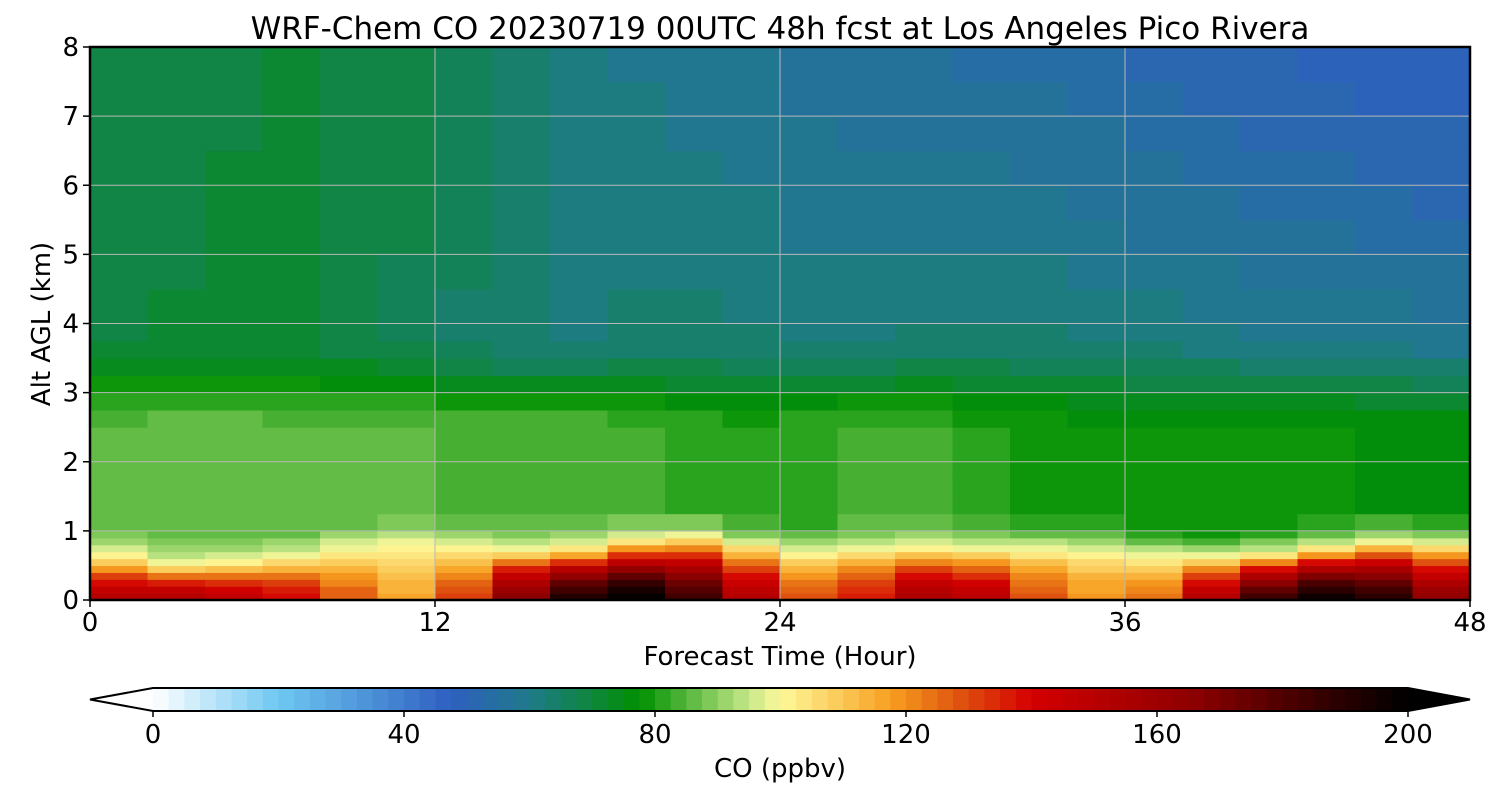  What do you see at coordinates (906, 735) in the screenshot?
I see `colorbar-tick-label: 120` at bounding box center [906, 735].